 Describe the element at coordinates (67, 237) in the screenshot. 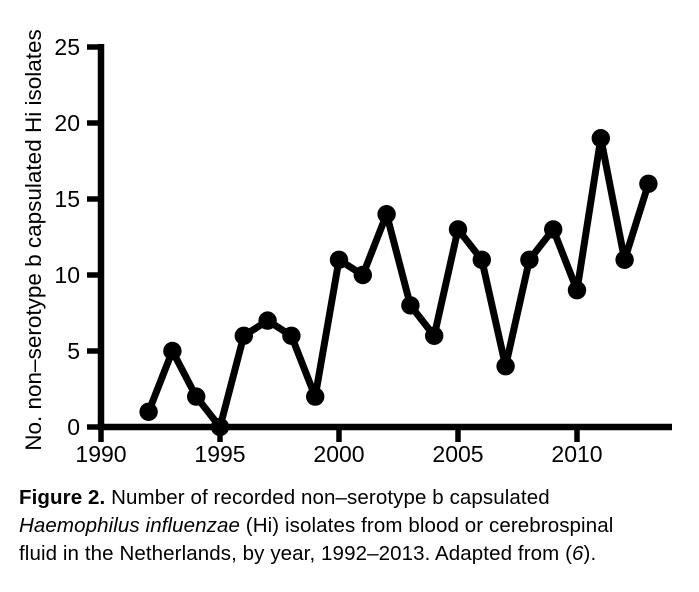

I see `y-tick-labels: 0 5 10 15 20 25` at that location.